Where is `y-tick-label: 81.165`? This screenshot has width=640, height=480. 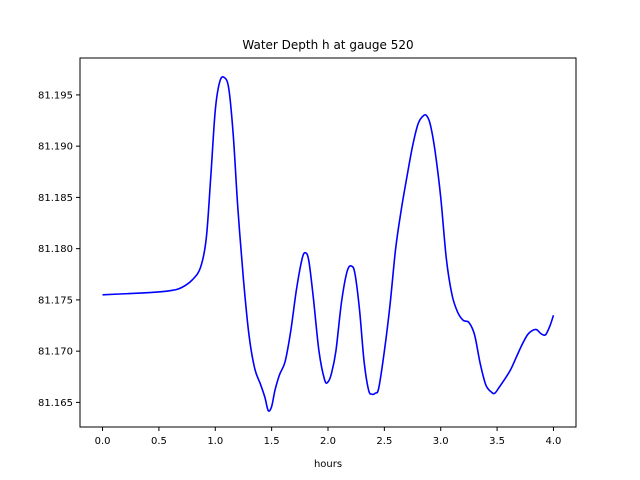 y-tick-label: 81.165 is located at coordinates (55, 403).